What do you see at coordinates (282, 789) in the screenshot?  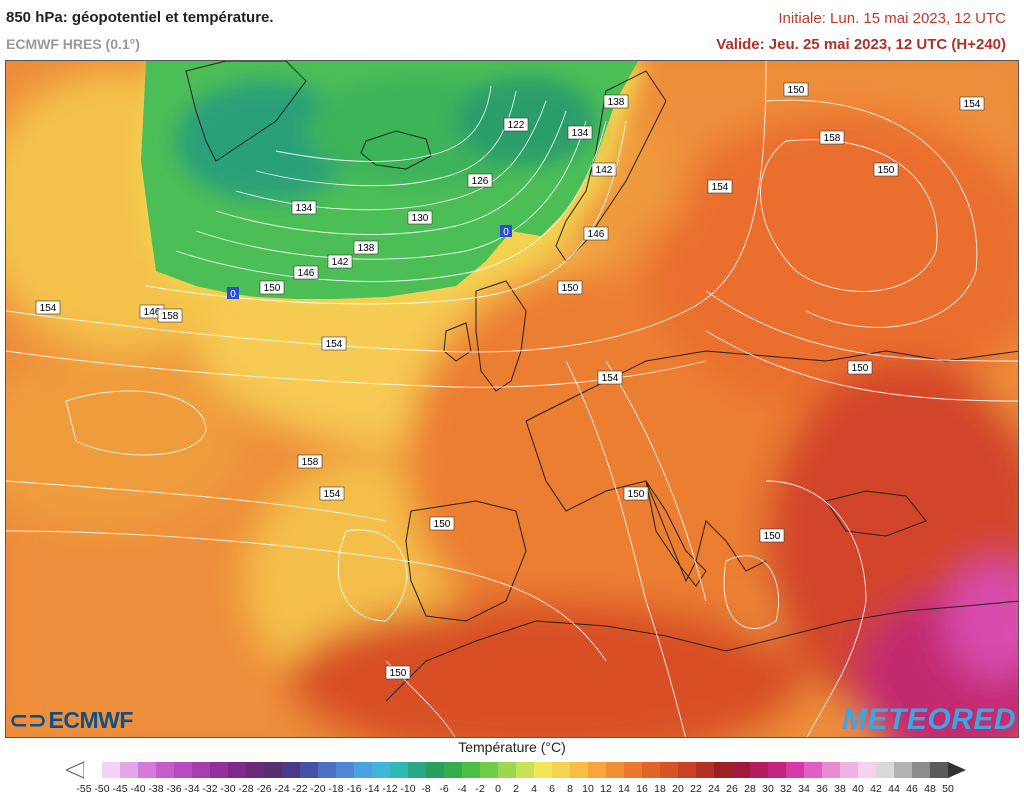 I see `legend-tick-label: -24` at bounding box center [282, 789].